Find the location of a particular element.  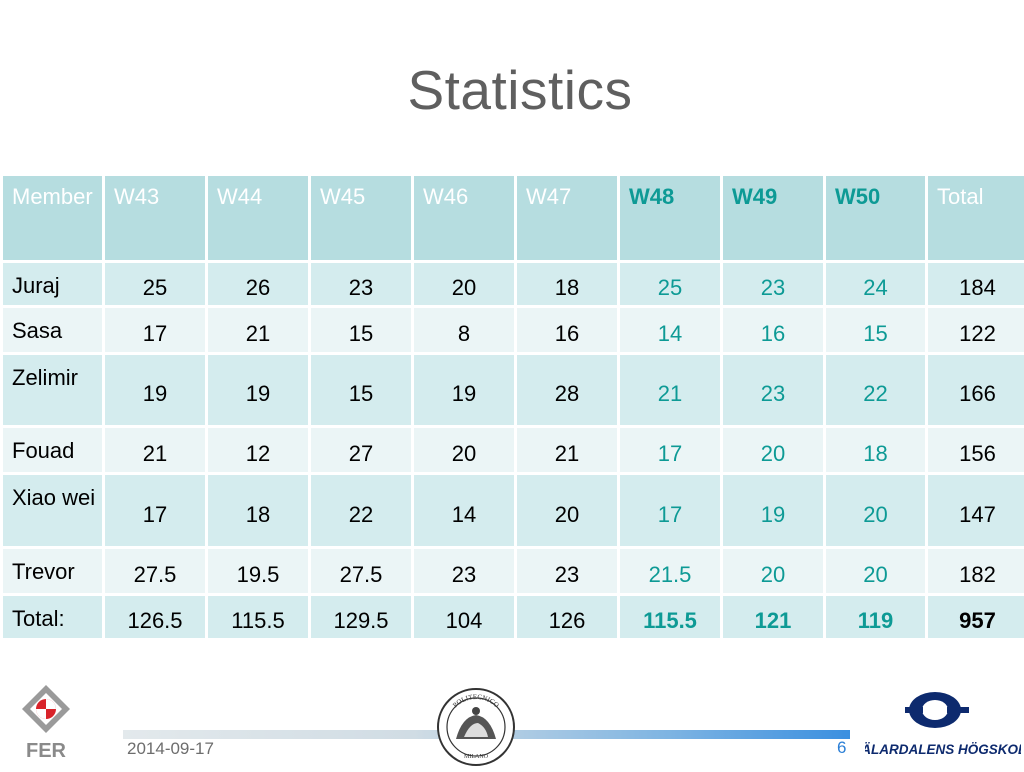

cell-value: 27 is located at coordinates (361, 450).